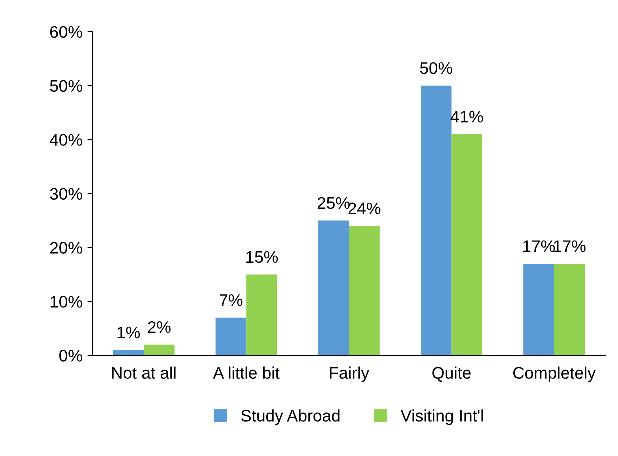  What do you see at coordinates (364, 208) in the screenshot?
I see `data-label: 24%` at bounding box center [364, 208].